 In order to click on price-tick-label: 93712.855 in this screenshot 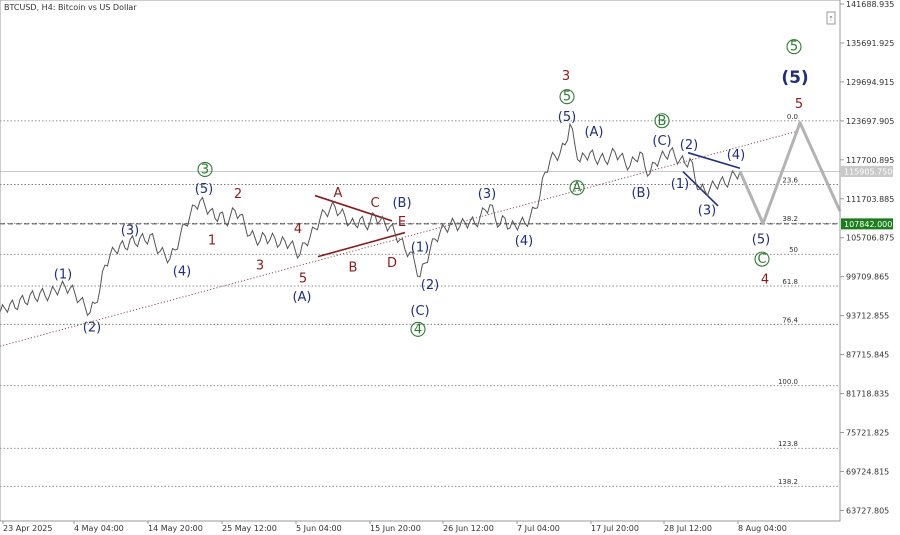, I will do `click(867, 316)`.